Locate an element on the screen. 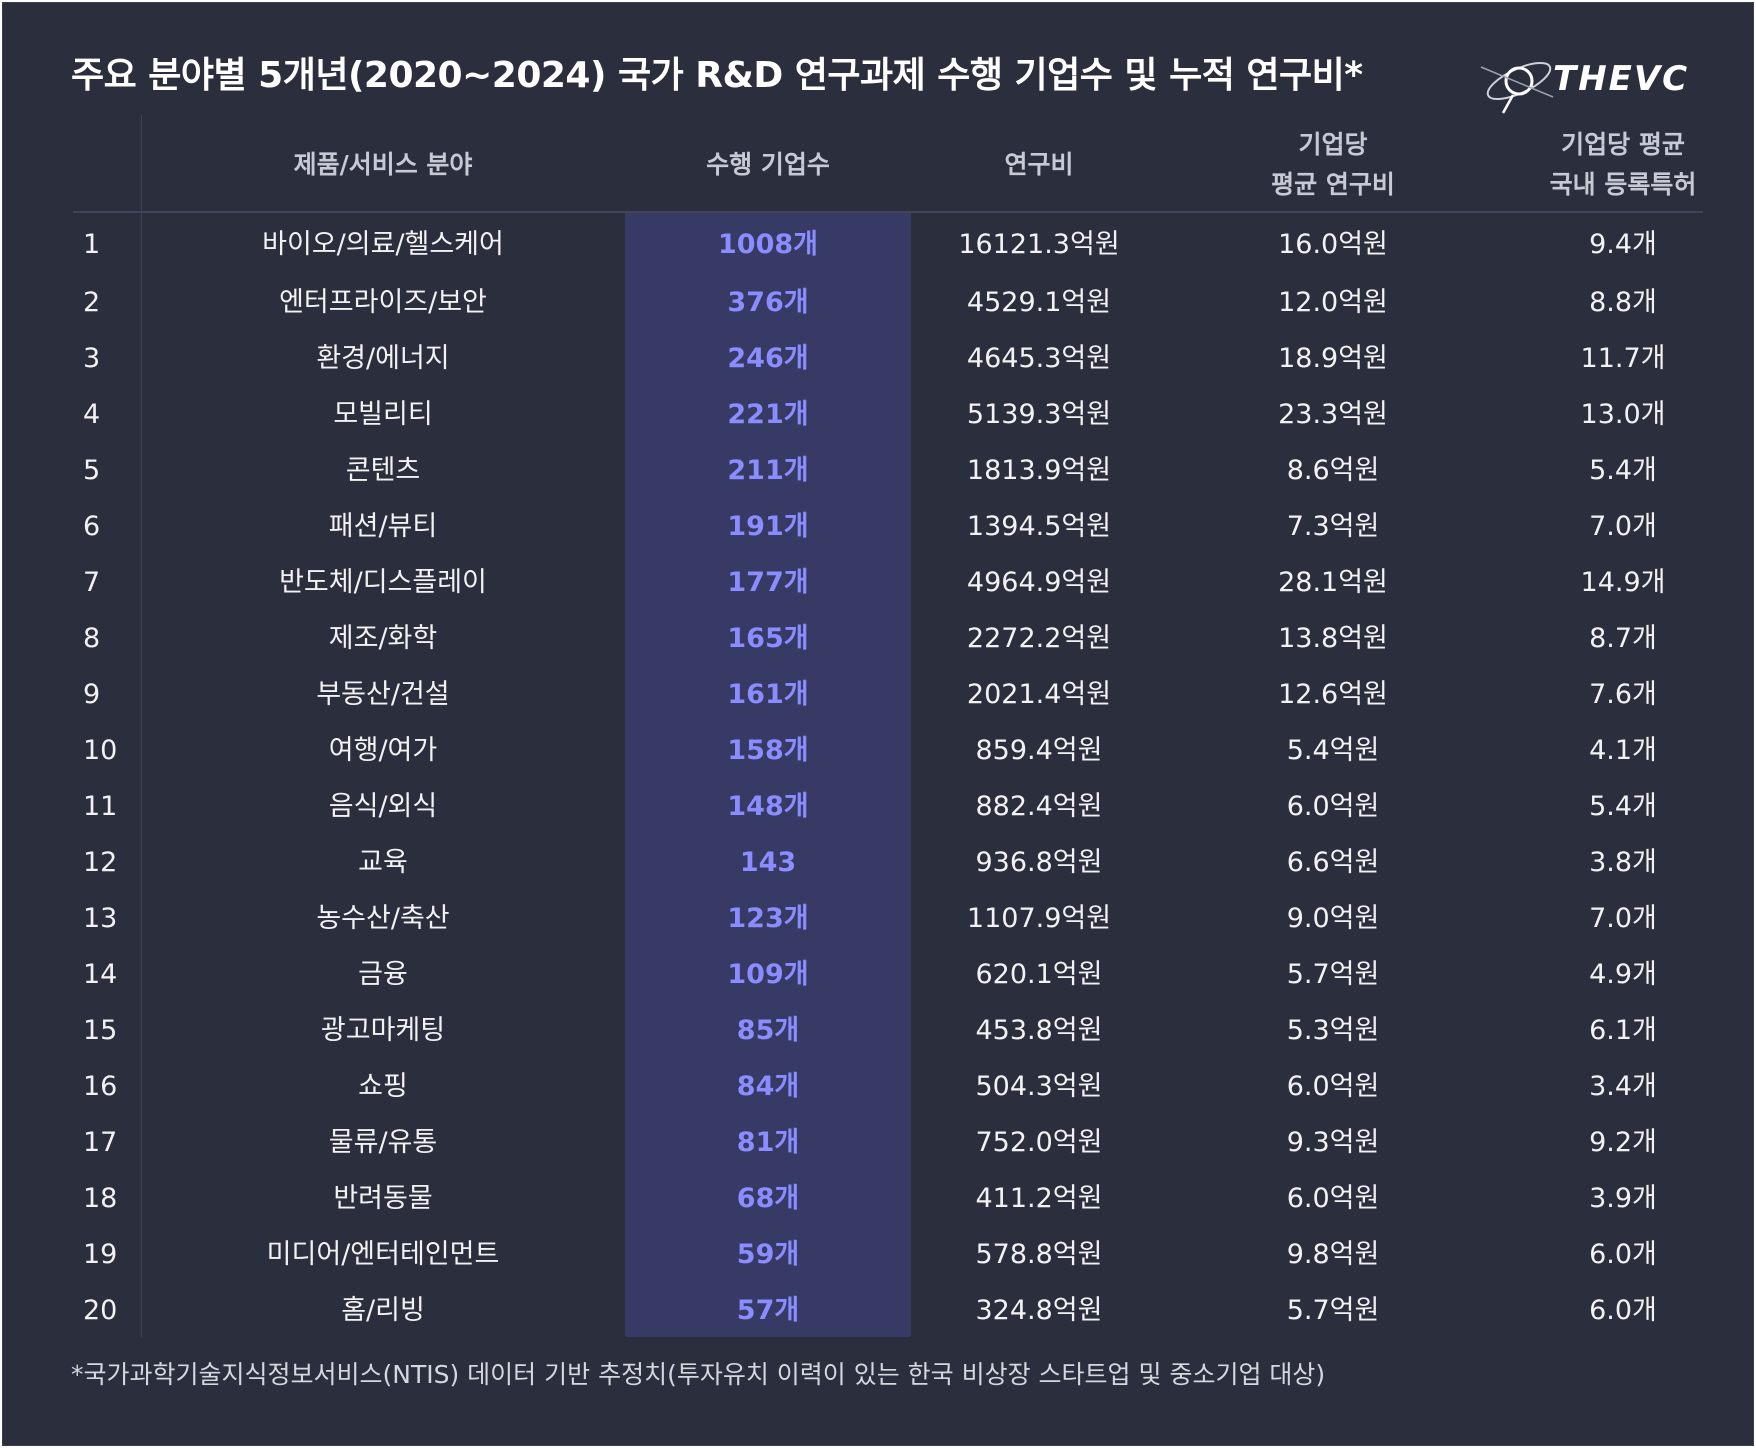  cell-rank: 9 is located at coordinates (92, 694).